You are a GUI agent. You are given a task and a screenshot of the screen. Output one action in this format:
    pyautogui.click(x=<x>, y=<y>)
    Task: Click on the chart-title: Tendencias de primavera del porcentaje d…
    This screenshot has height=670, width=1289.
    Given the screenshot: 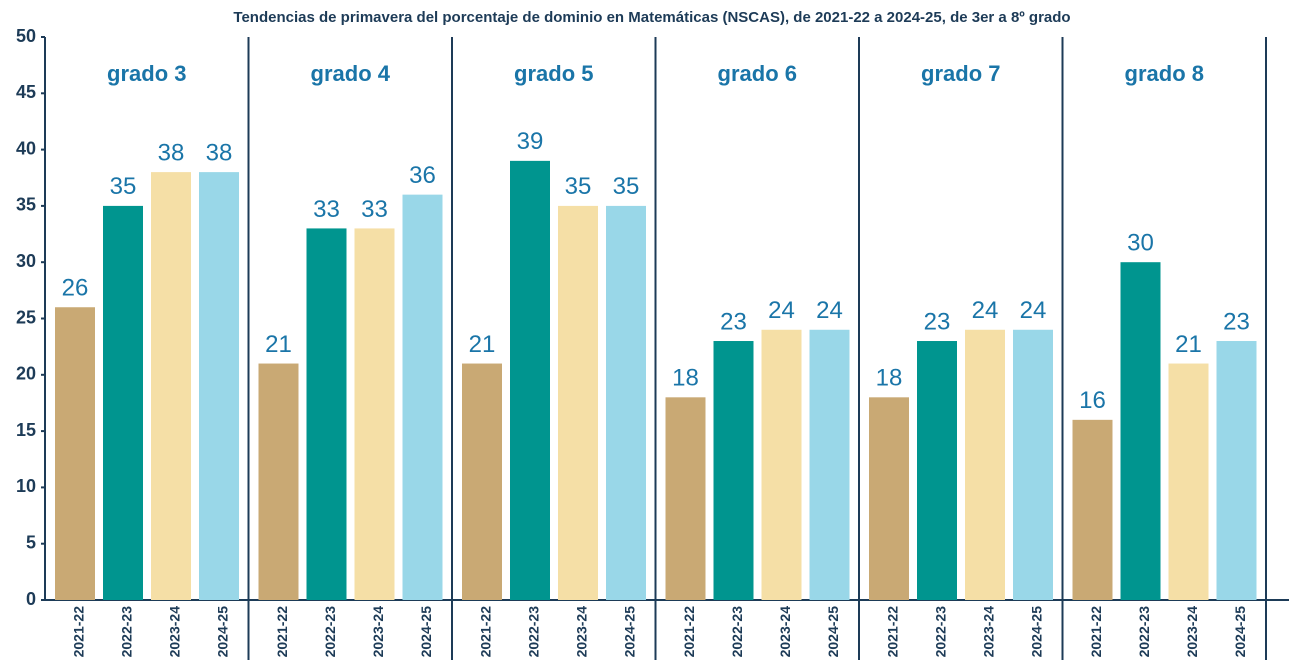 What is the action you would take?
    pyautogui.click(x=651, y=17)
    